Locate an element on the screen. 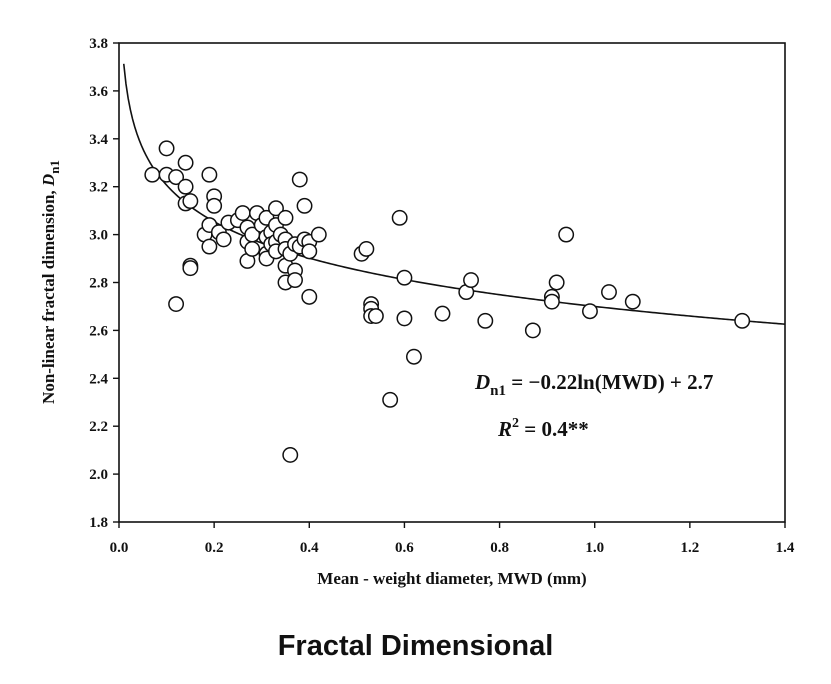 The image size is (831, 684). figure-caption: Fractal Dimensional is located at coordinates (415, 646).